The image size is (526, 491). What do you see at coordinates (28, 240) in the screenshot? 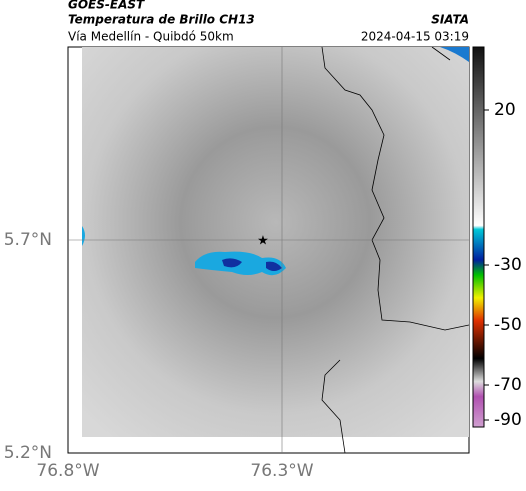
I see `latitude-label: 5.7°N` at bounding box center [28, 240].